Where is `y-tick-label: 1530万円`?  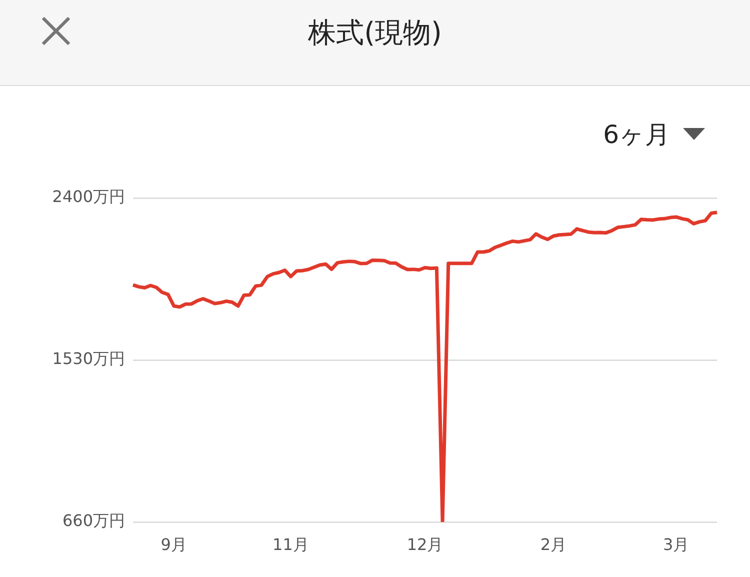
y-tick-label: 1530万円 is located at coordinates (88, 358).